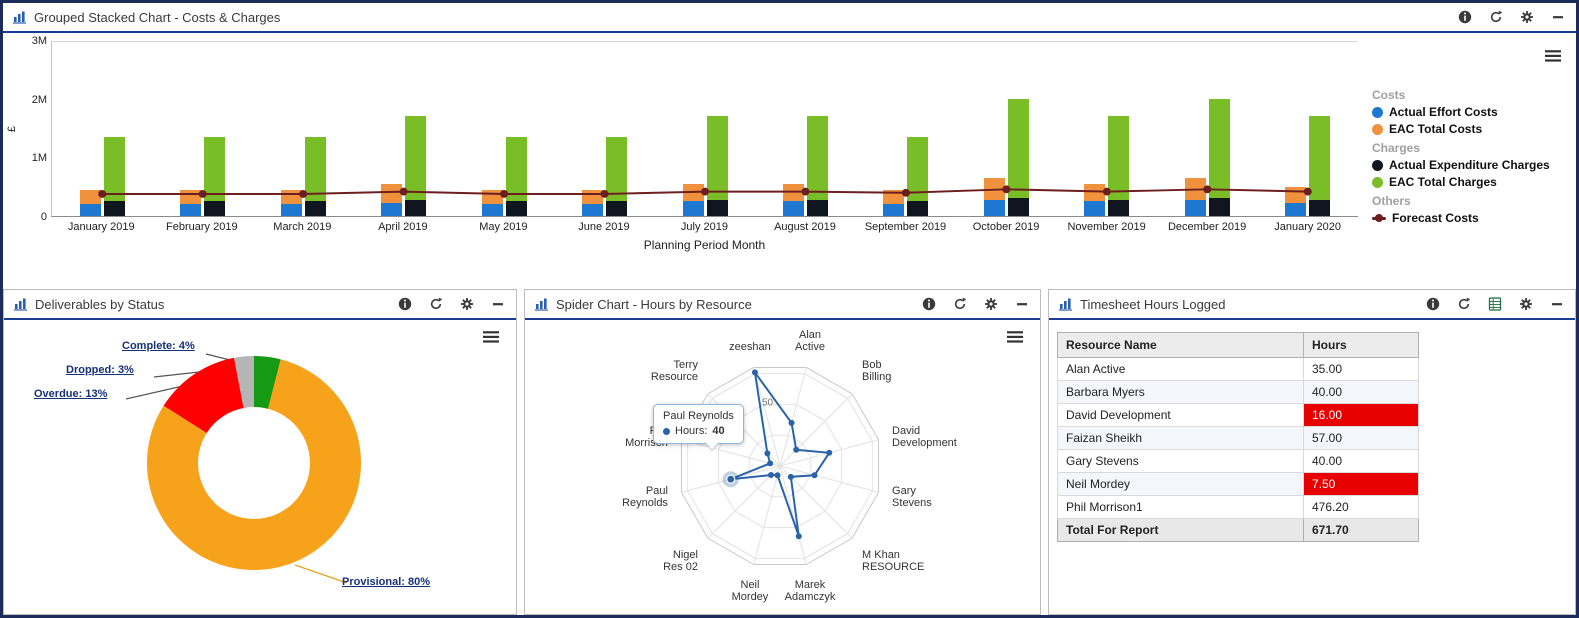  Describe the element at coordinates (386, 582) in the screenshot. I see `donut-label-provisional: Provisional: 80%` at that location.